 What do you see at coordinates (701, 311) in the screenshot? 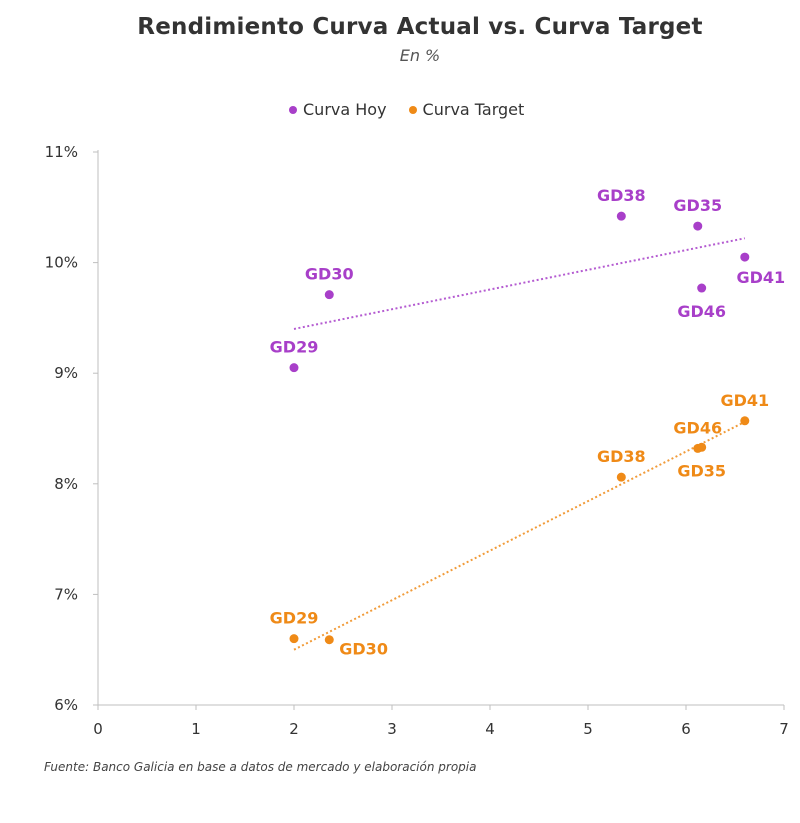
I see `data-label-curva-hoy-gd46: GD46` at bounding box center [701, 311].